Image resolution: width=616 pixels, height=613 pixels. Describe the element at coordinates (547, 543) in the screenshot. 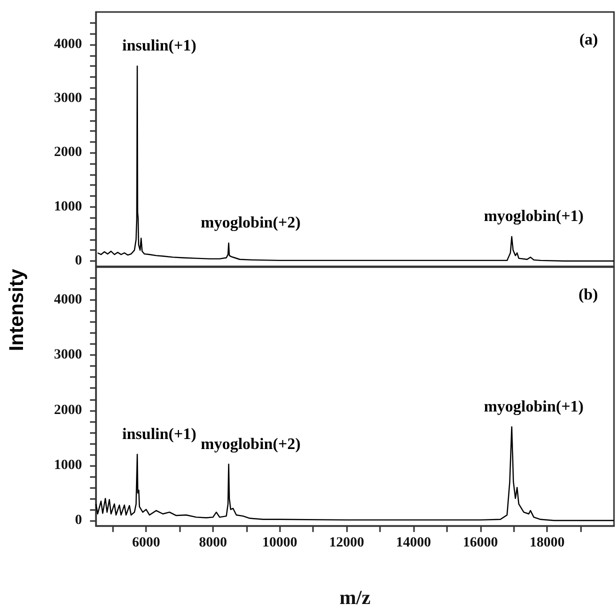

I see `x-tick-label: 18000` at that location.